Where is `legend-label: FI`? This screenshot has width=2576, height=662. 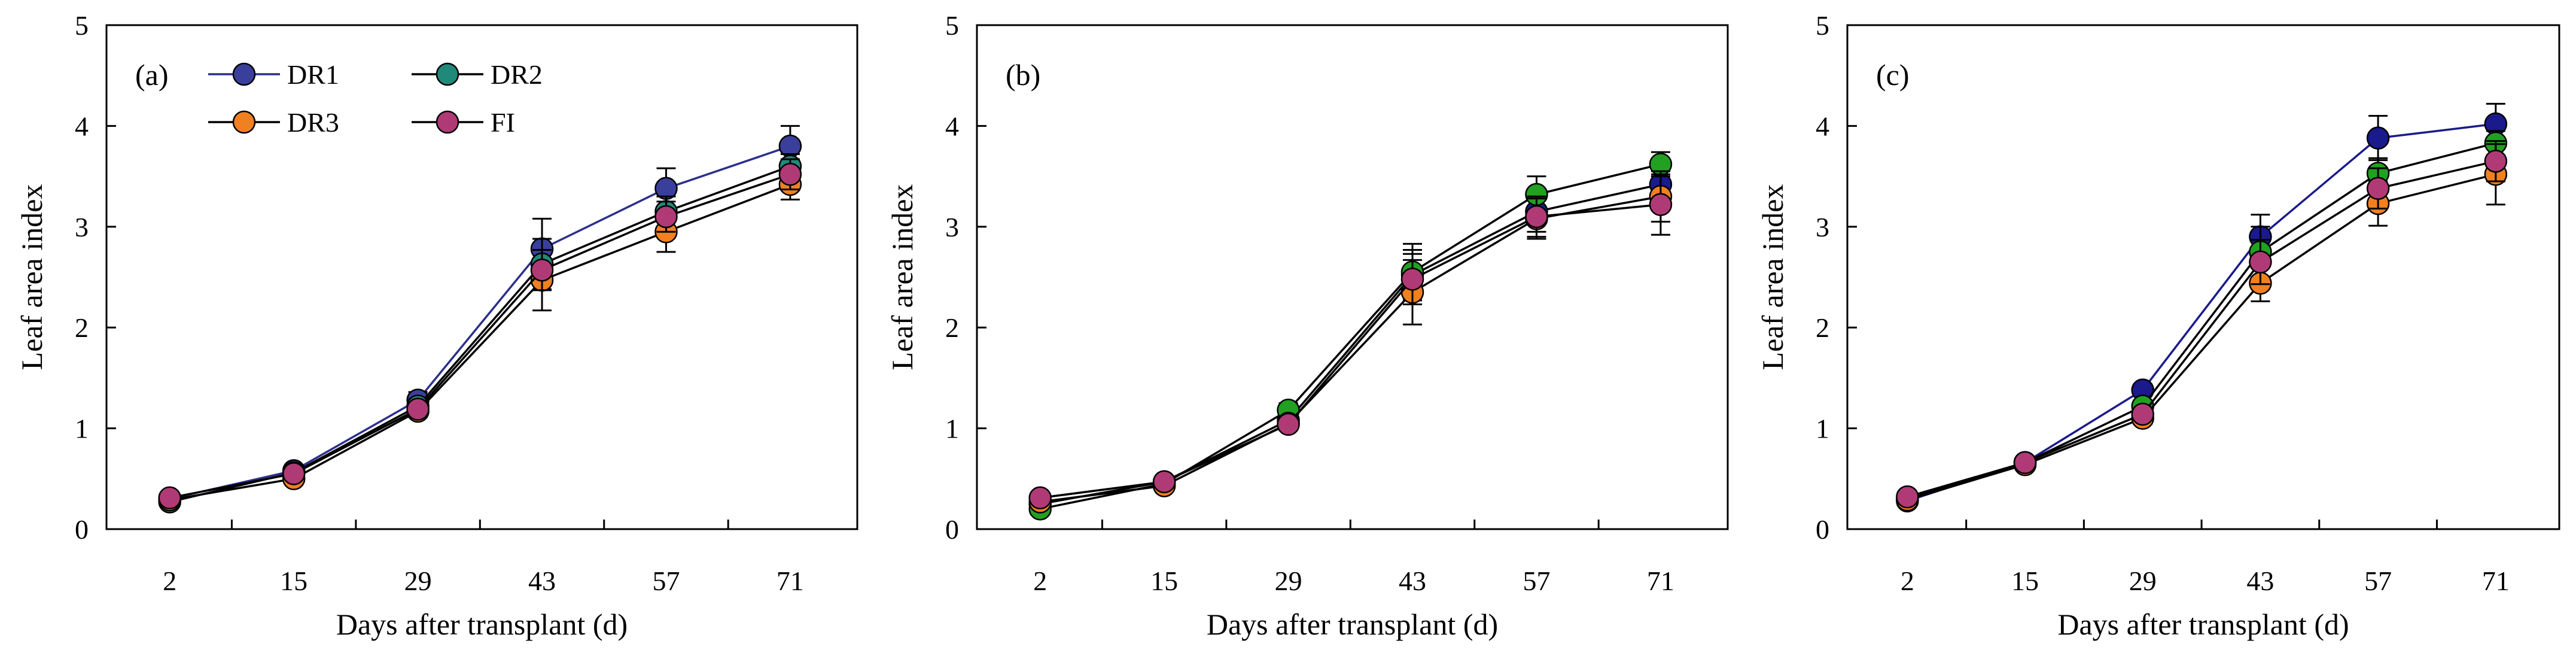 legend-label: FI is located at coordinates (503, 123).